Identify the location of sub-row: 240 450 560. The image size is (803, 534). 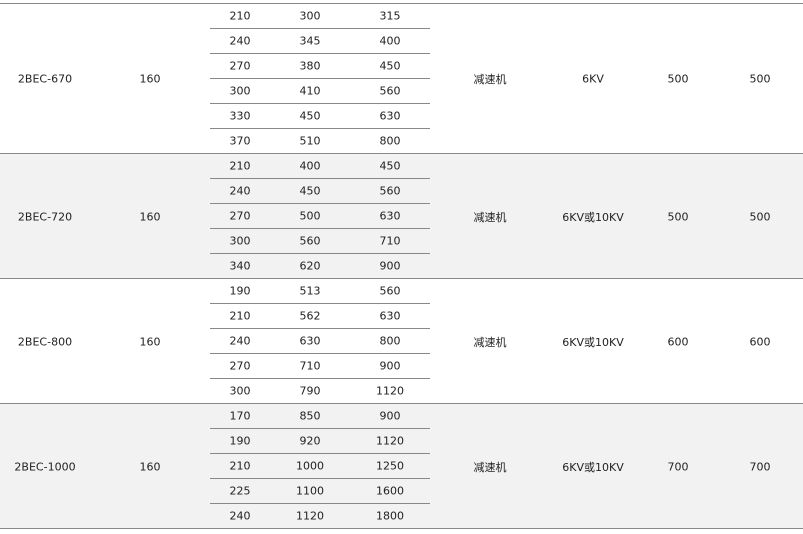
(320, 191).